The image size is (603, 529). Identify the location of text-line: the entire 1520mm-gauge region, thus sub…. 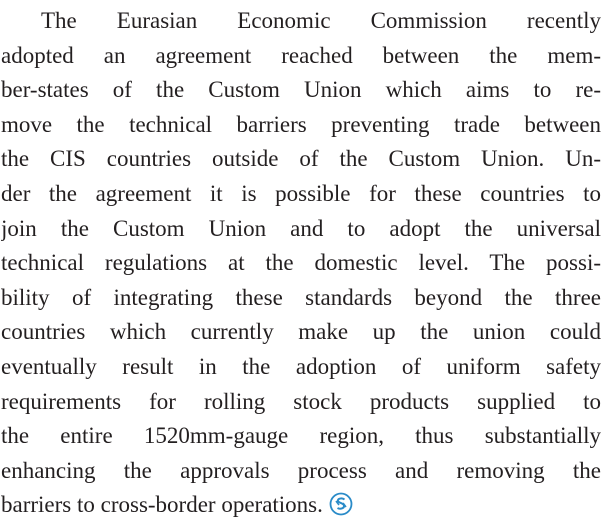
(301, 436).